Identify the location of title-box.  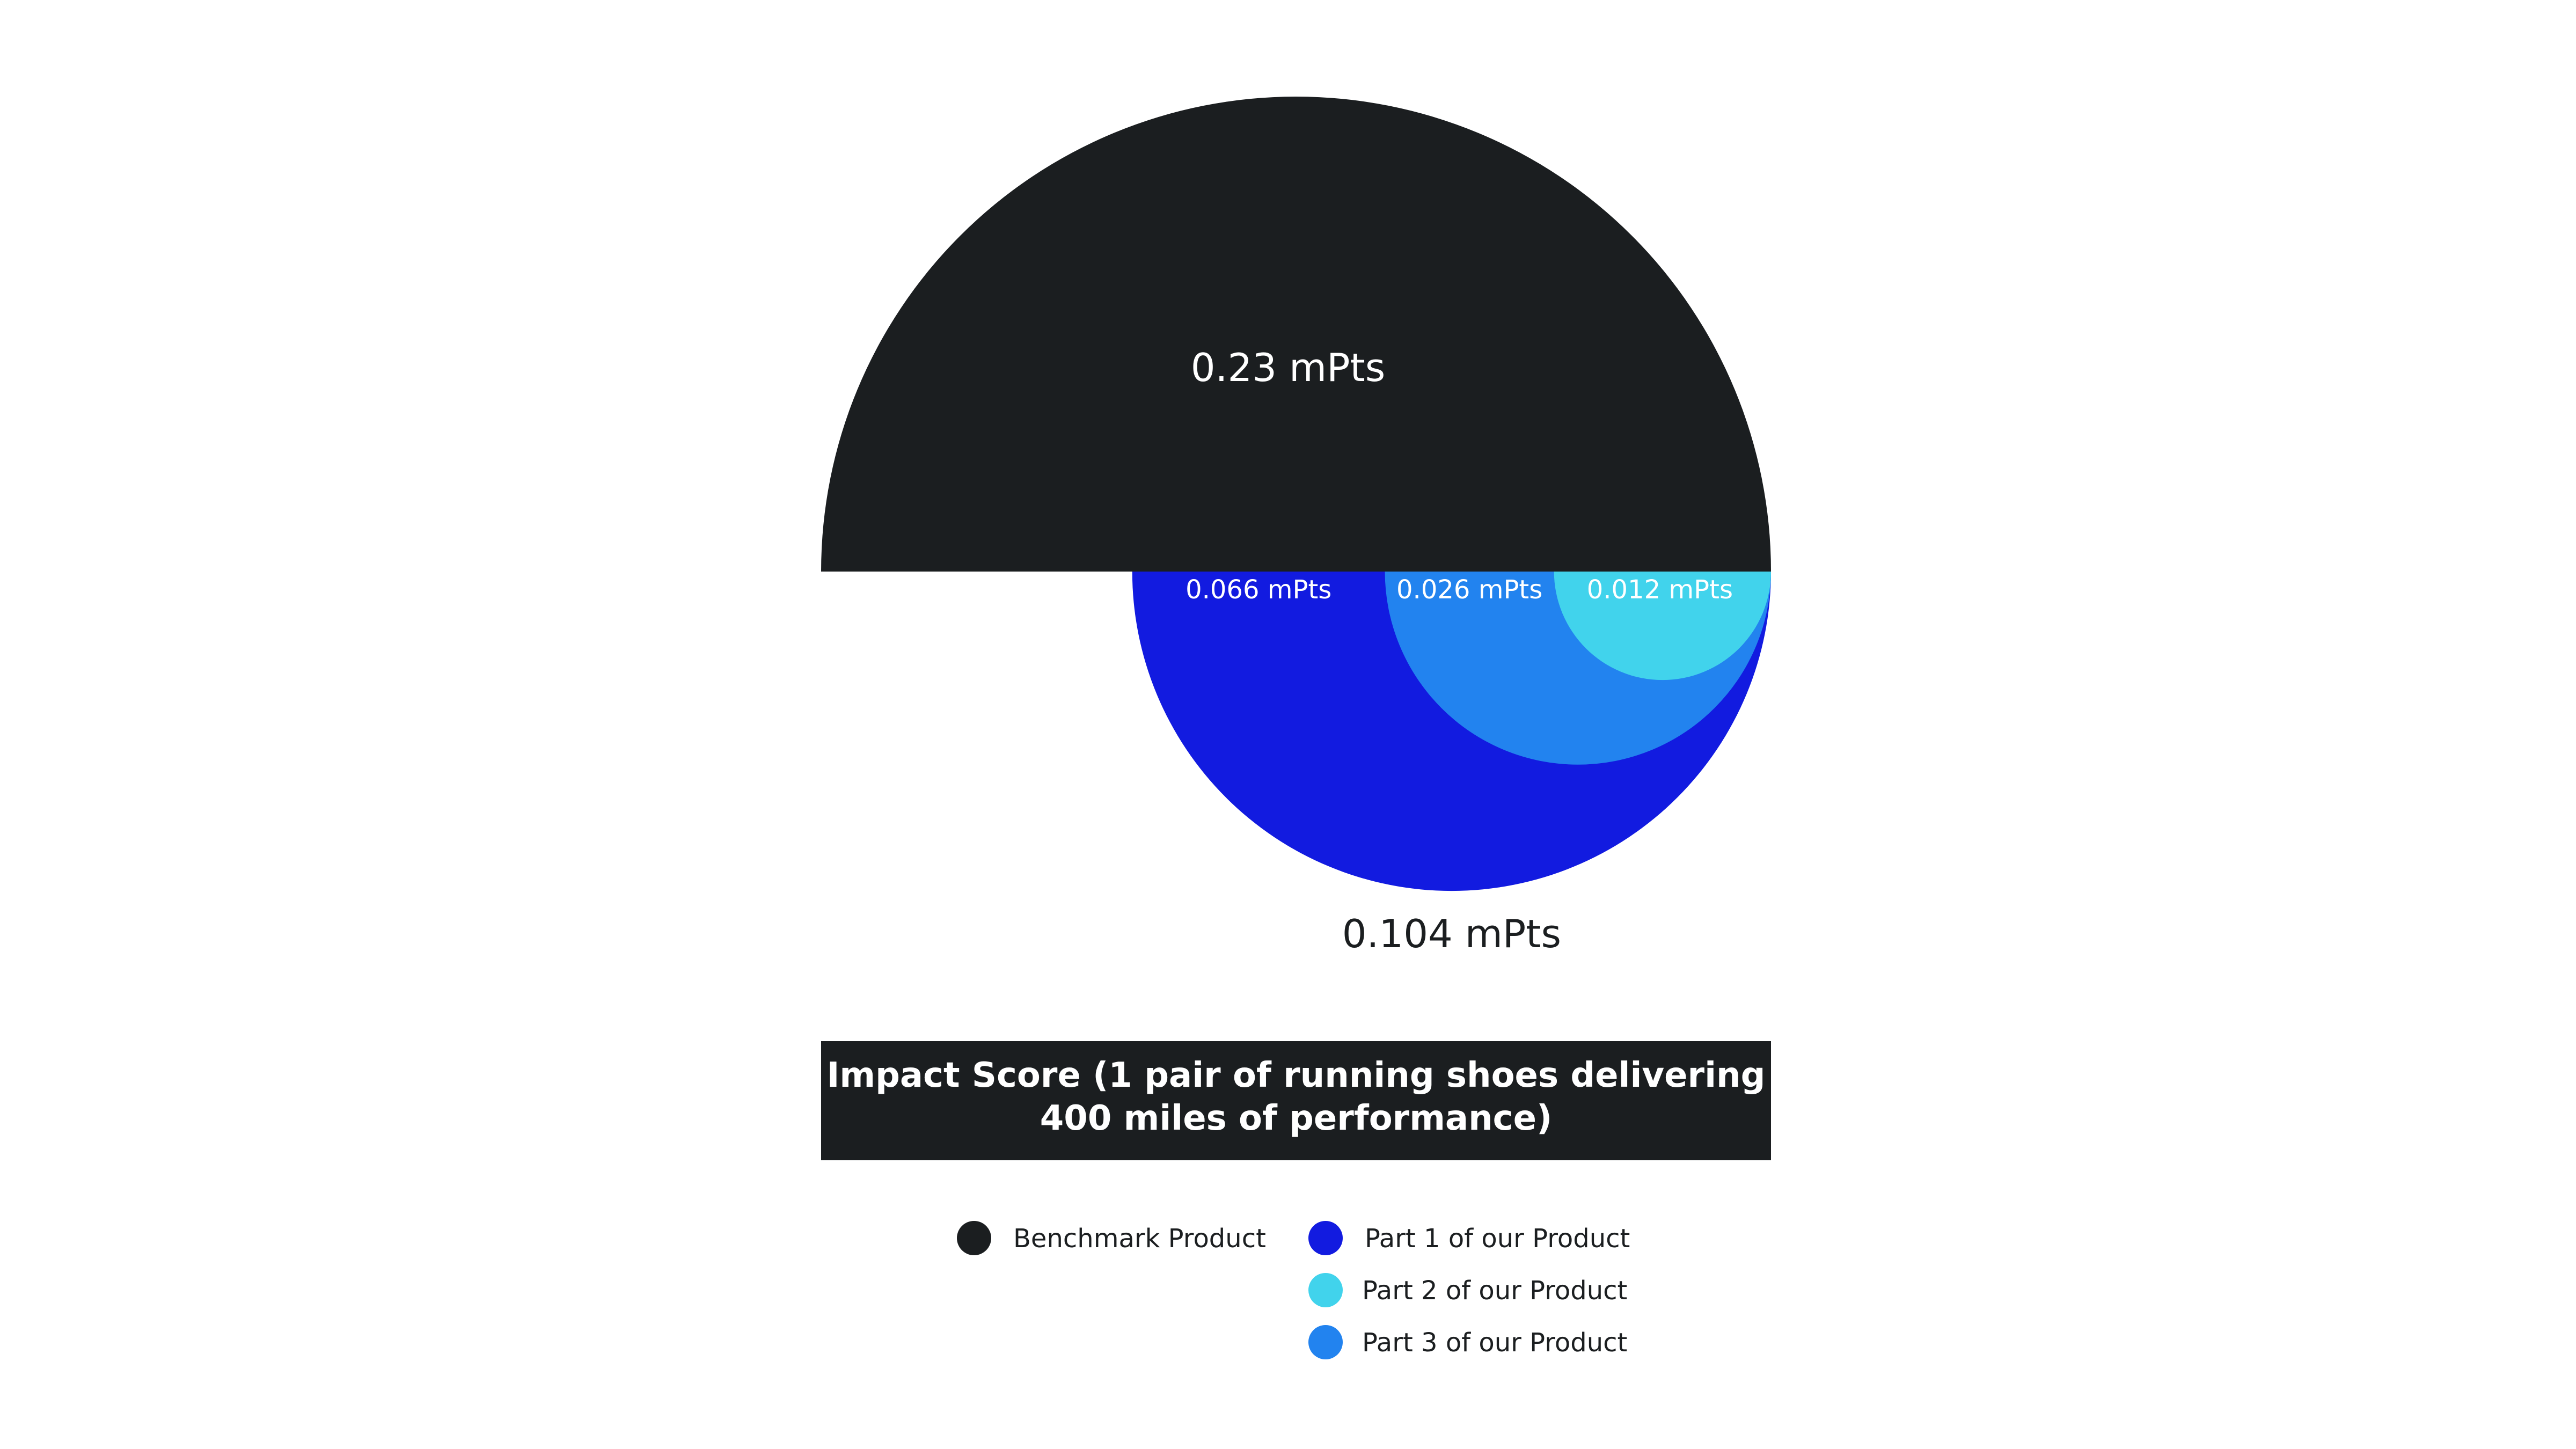
(1296, 1100).